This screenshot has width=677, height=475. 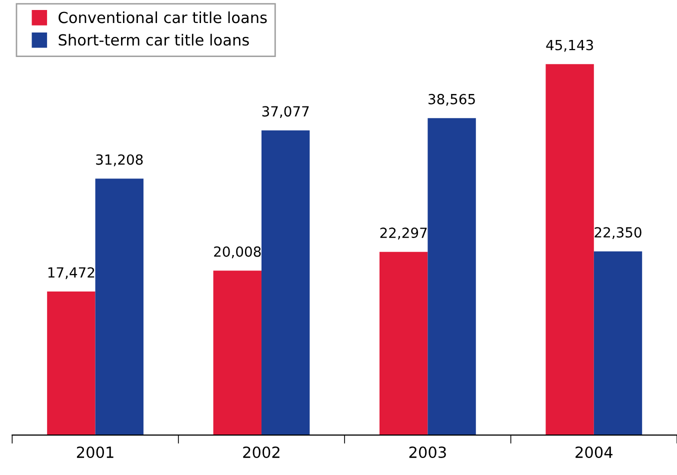 I want to click on data-label: 37,077, so click(x=285, y=112).